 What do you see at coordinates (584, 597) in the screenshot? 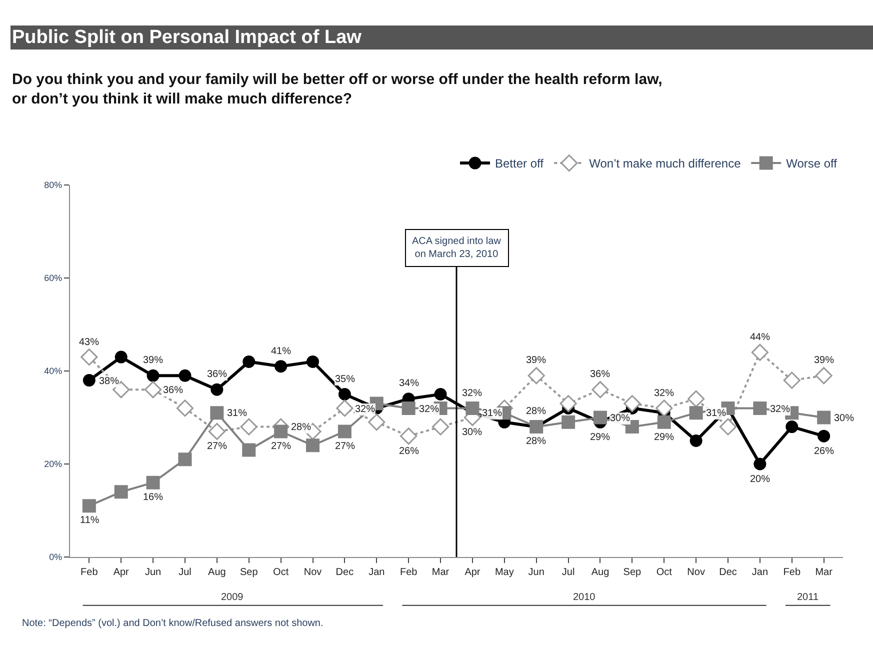
I see `text: 2010` at bounding box center [584, 597].